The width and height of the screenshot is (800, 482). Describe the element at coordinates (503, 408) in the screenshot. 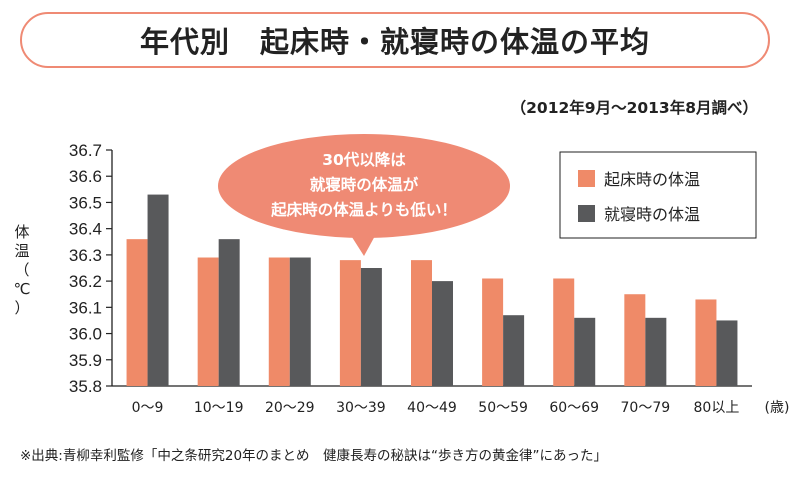

I see `x-tick-label: 50〜59` at that location.